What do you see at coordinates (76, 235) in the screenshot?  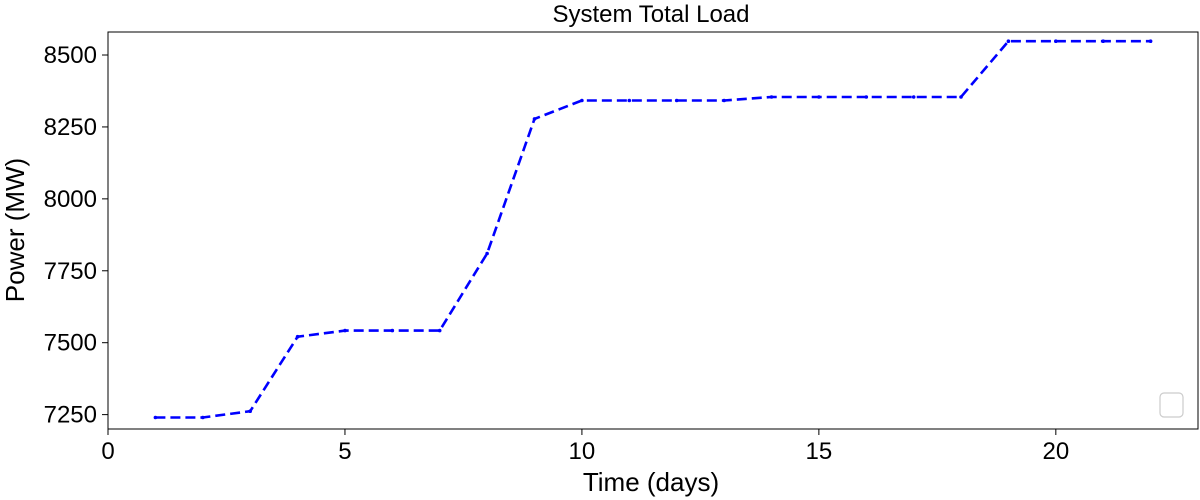 I see `y-axis-ticks: 7250 7500 7750 8000 8250 8500` at bounding box center [76, 235].